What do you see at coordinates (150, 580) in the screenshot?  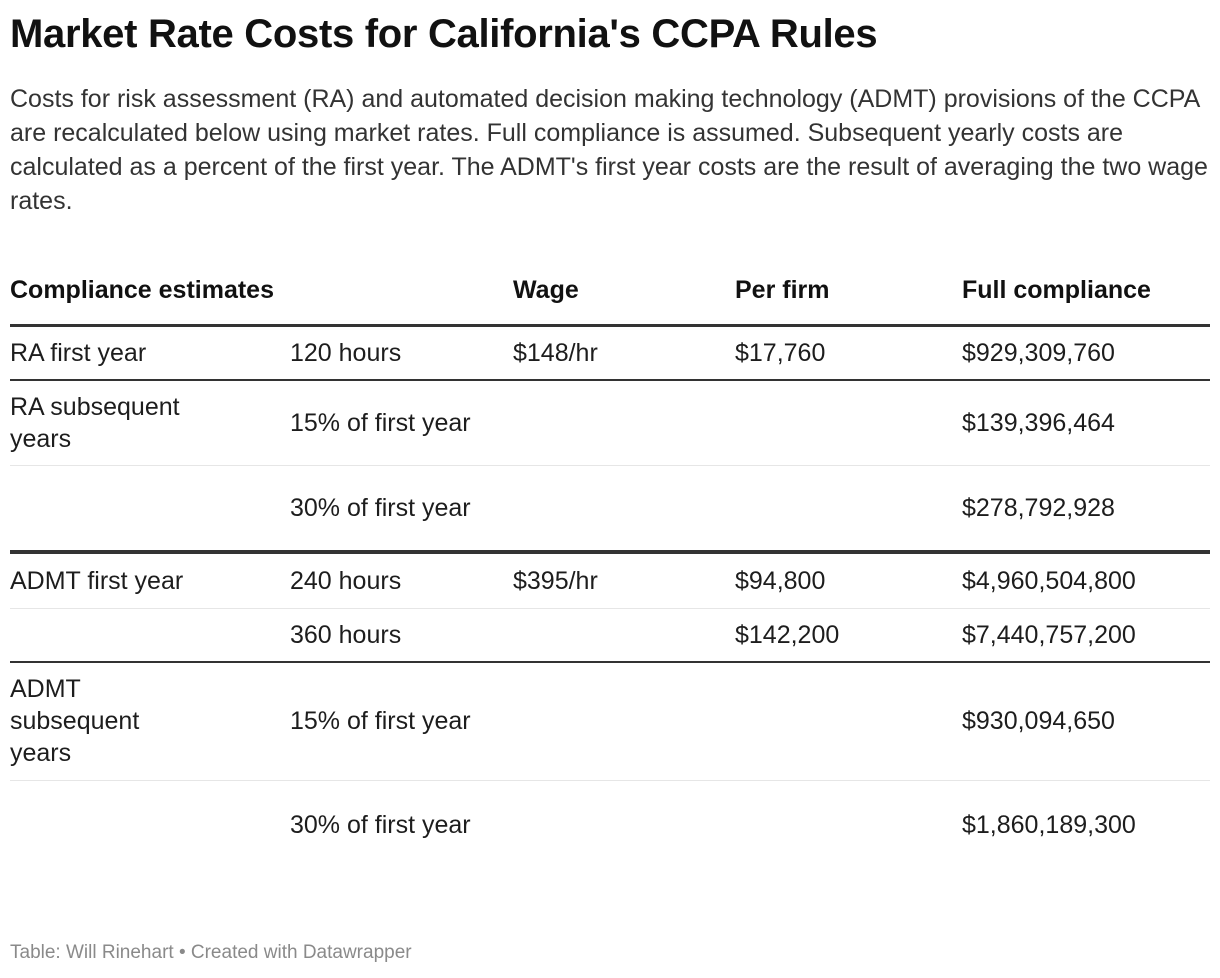 I see `table-cell: ADMT first year` at bounding box center [150, 580].